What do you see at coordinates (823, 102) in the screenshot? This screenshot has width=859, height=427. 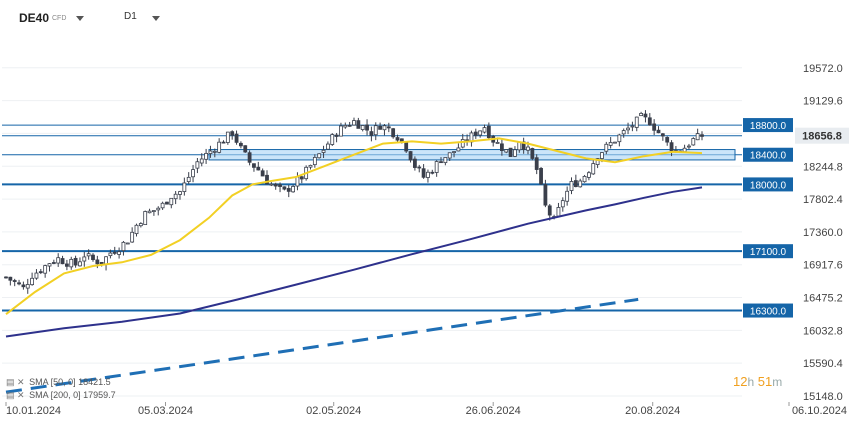 I see `y-tick-label: 19129.6` at bounding box center [823, 102].